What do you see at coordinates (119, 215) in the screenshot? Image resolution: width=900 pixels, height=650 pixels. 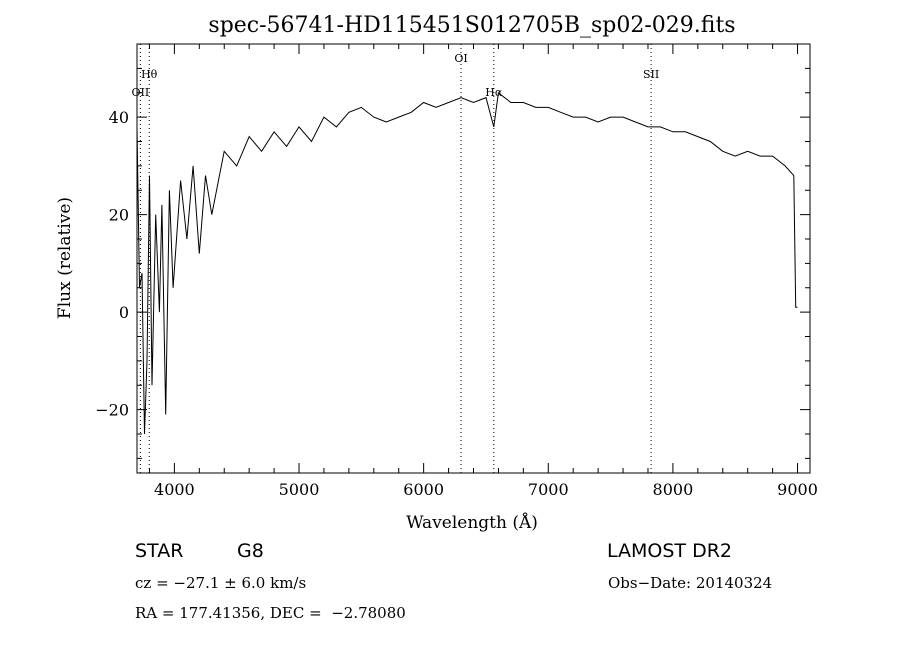 I see `y-tick-label: 20` at bounding box center [119, 215].